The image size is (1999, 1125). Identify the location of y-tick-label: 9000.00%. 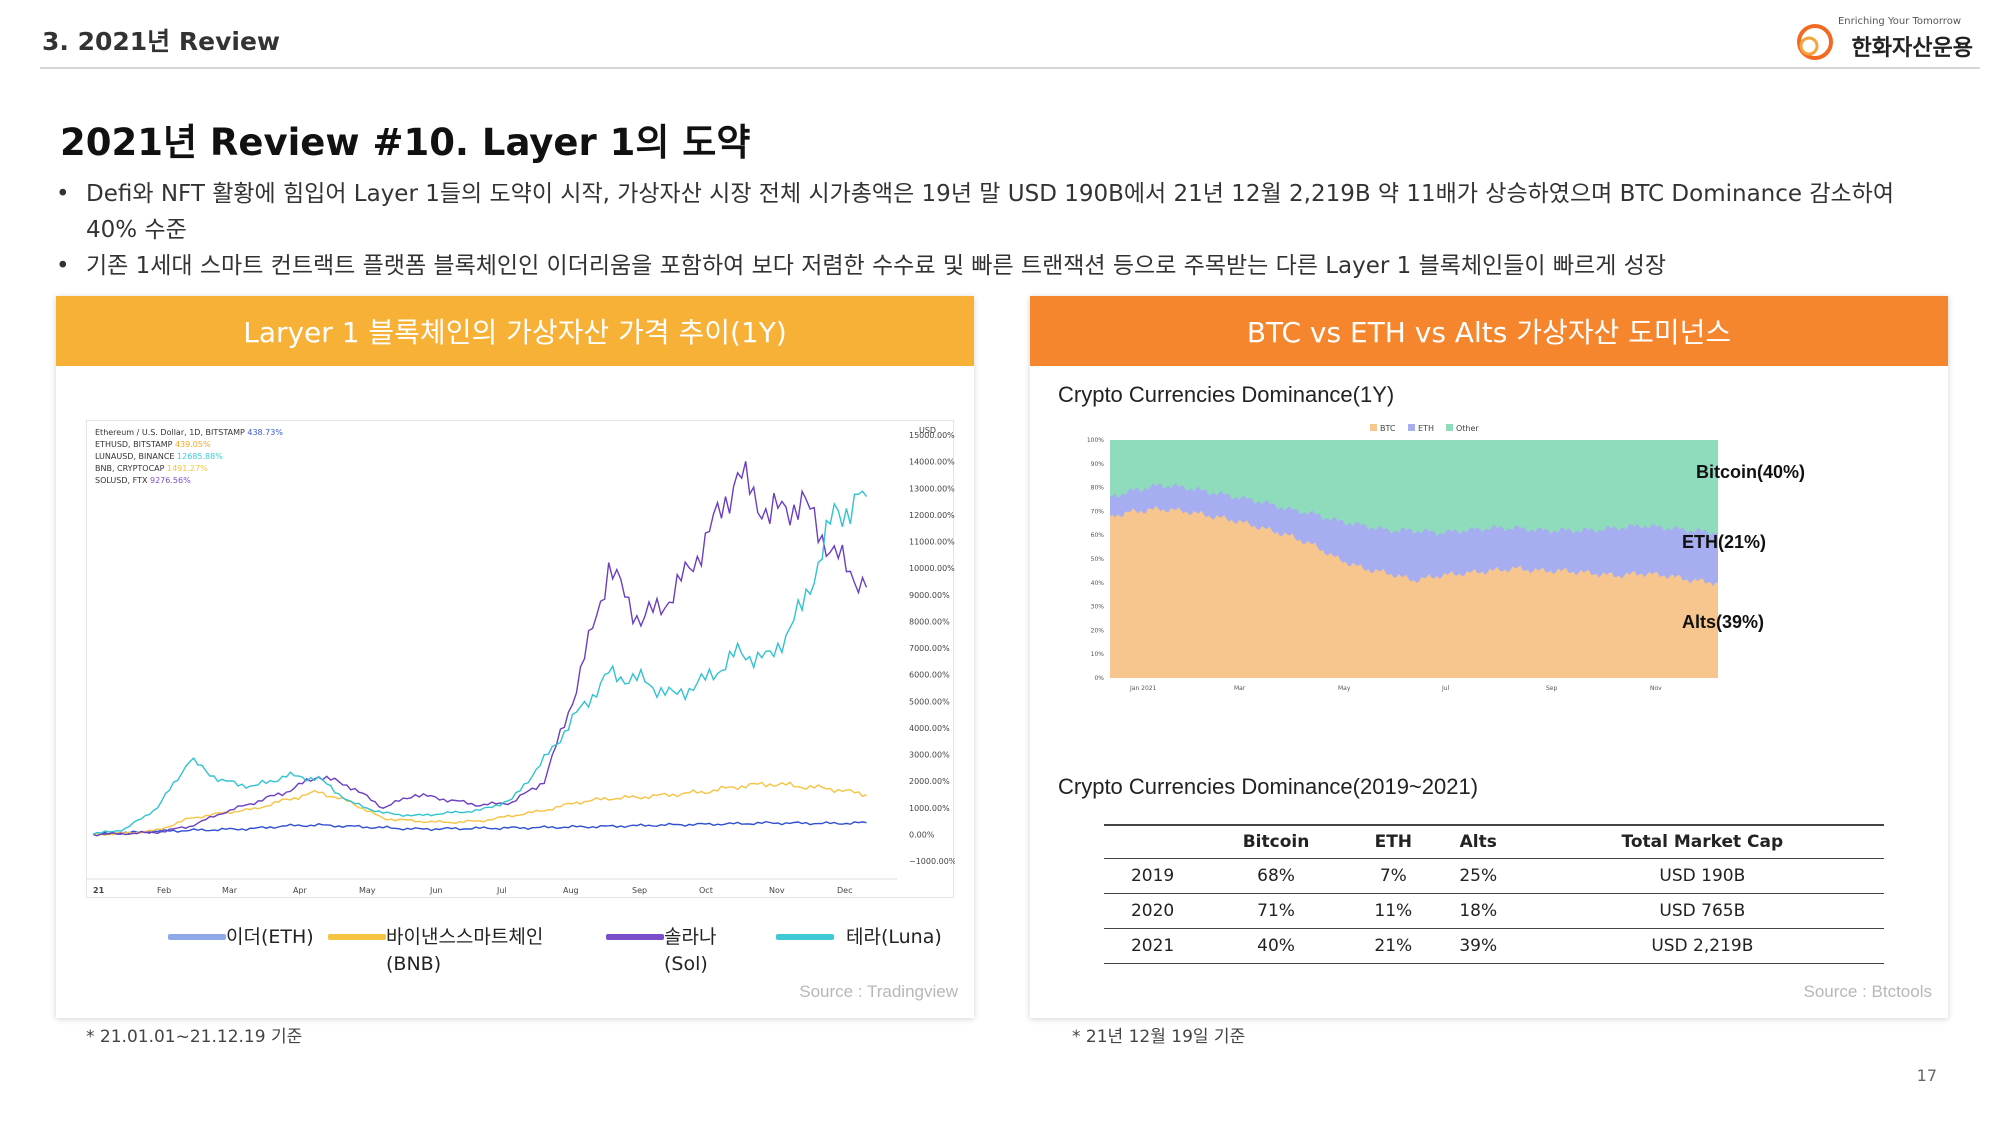
(929, 595).